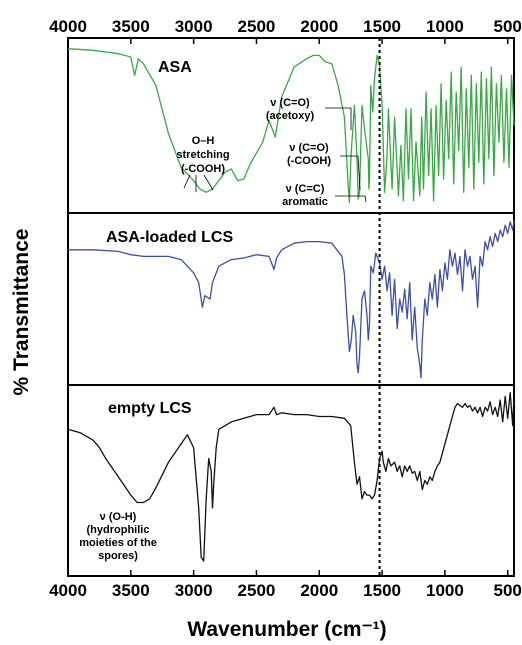  What do you see at coordinates (305, 189) in the screenshot?
I see `annotation-line: ν (C=C)` at bounding box center [305, 189].